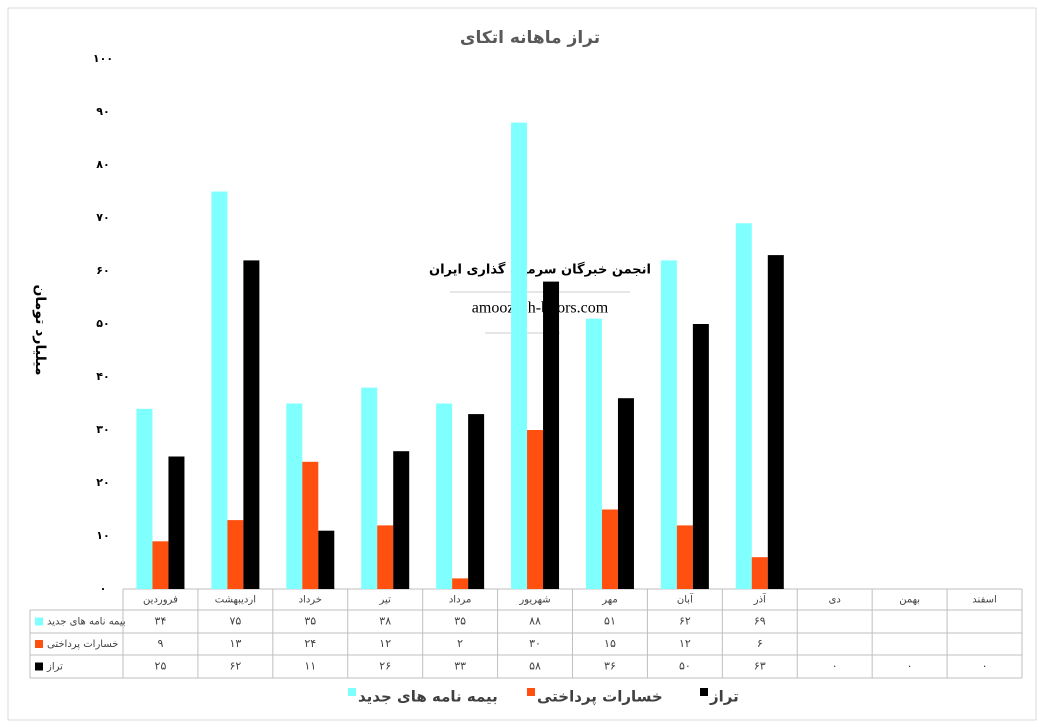 This screenshot has width=1045, height=728. I want to click on table-value: ۳۶, so click(610, 666).